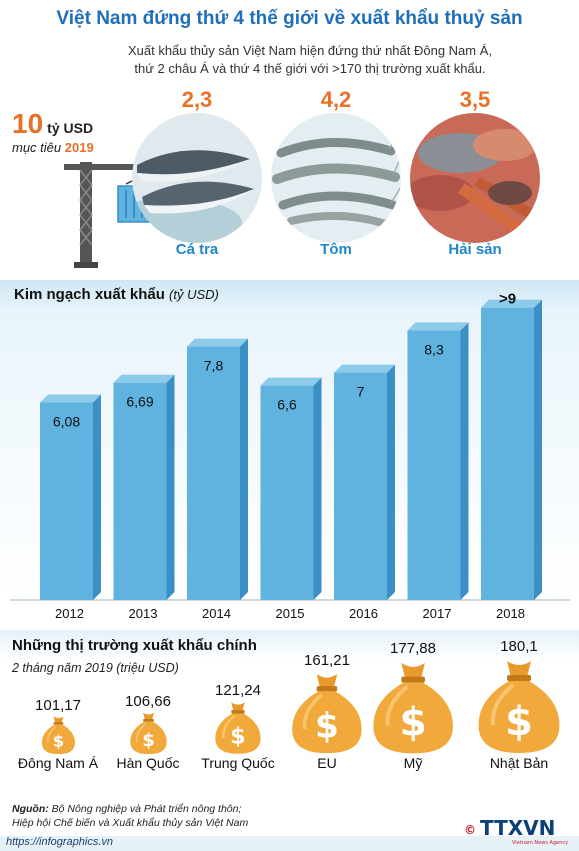 The width and height of the screenshot is (579, 851). Describe the element at coordinates (327, 661) in the screenshot. I see `market-value: 161,21` at that location.